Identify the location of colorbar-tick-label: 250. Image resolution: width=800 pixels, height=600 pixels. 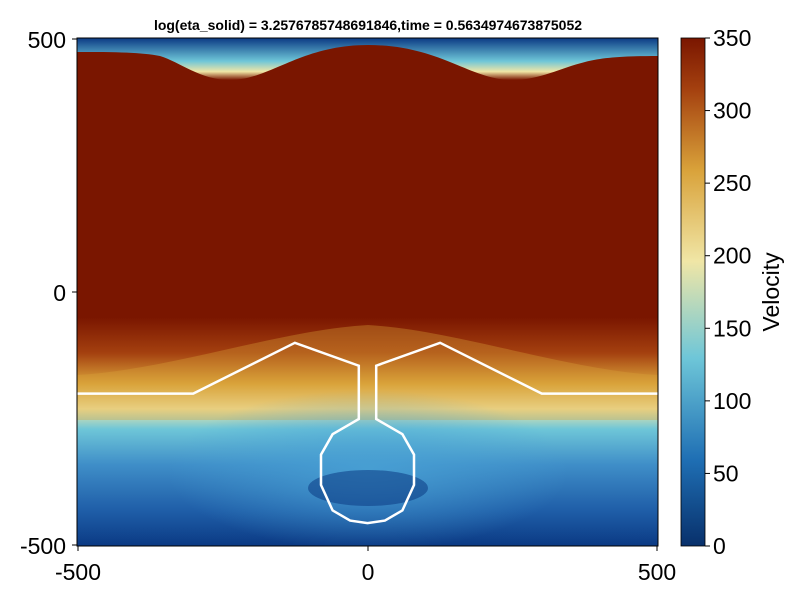
(732, 183).